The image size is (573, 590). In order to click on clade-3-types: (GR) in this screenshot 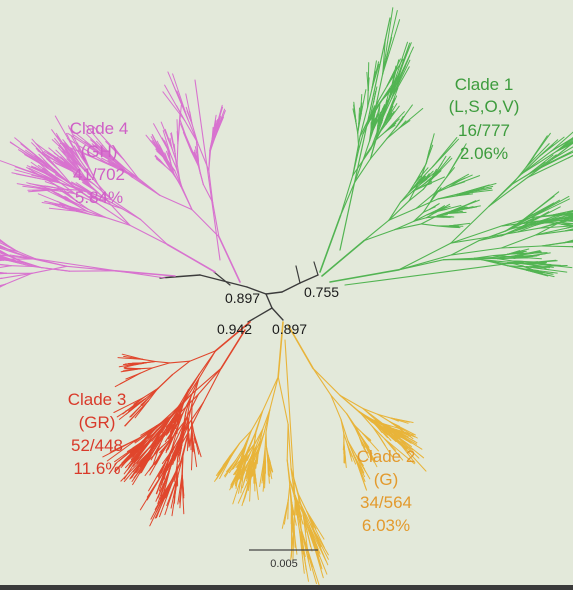, I will do `click(97, 422)`.